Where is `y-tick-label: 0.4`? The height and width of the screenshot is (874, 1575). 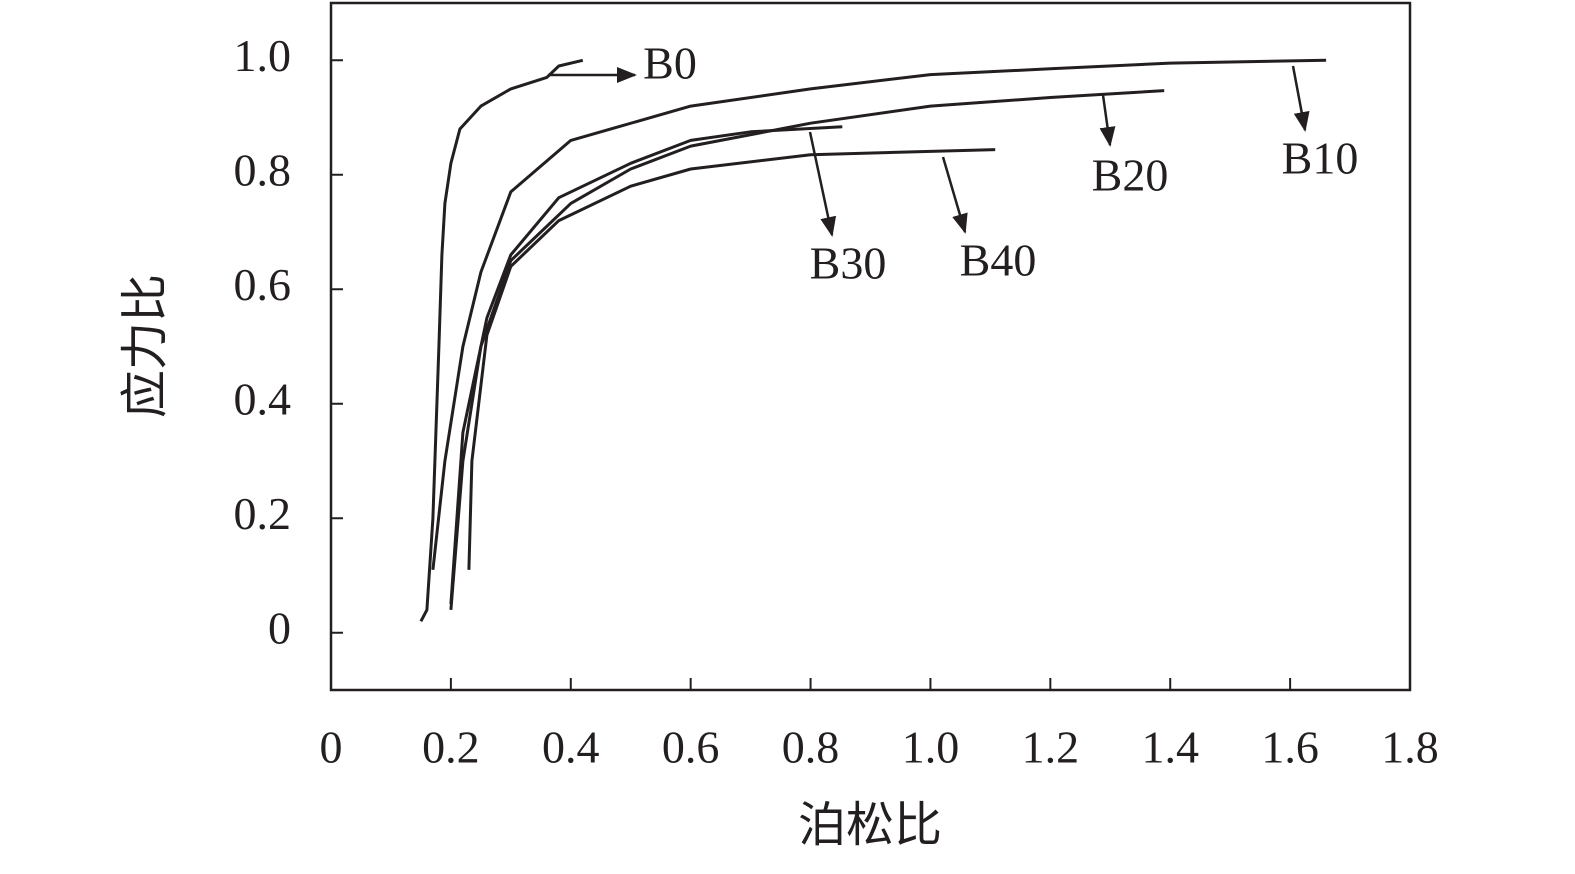 y-tick-label: 0.4 is located at coordinates (263, 398).